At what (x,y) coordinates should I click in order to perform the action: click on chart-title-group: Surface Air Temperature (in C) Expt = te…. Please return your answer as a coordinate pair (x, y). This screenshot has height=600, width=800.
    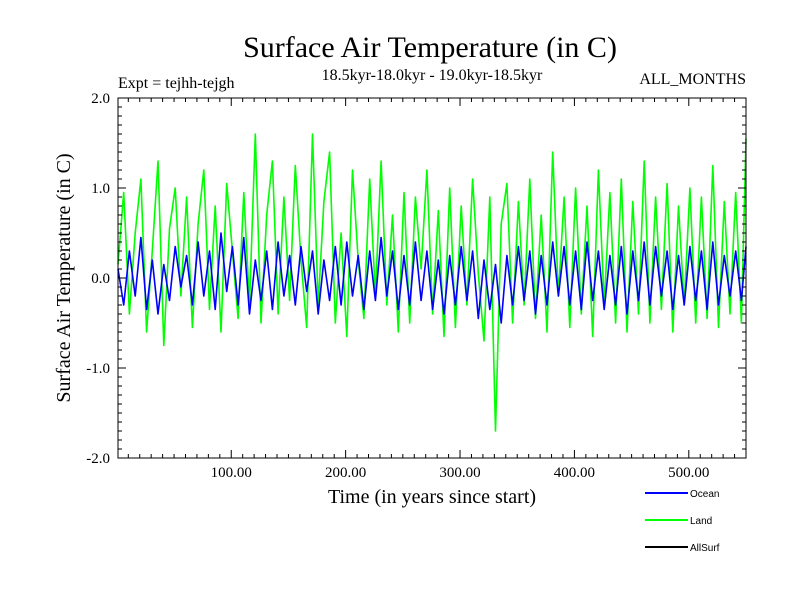
    Looking at the image, I should click on (432, 61).